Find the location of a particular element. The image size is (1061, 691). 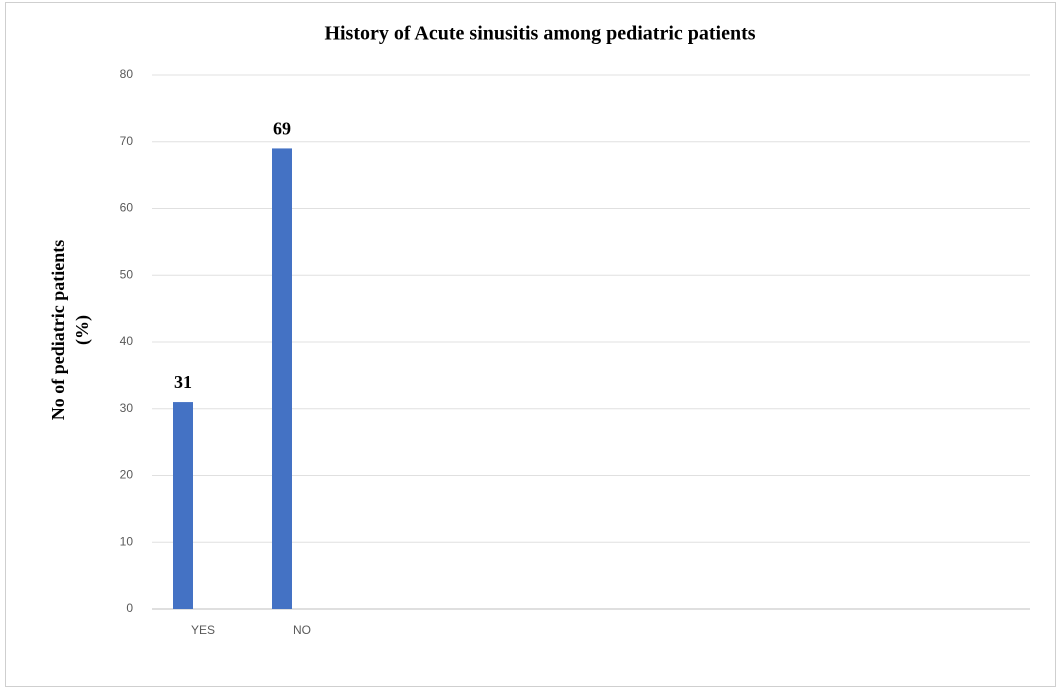

y-axis-label-line: No of pediatric patients is located at coordinates (58, 330).